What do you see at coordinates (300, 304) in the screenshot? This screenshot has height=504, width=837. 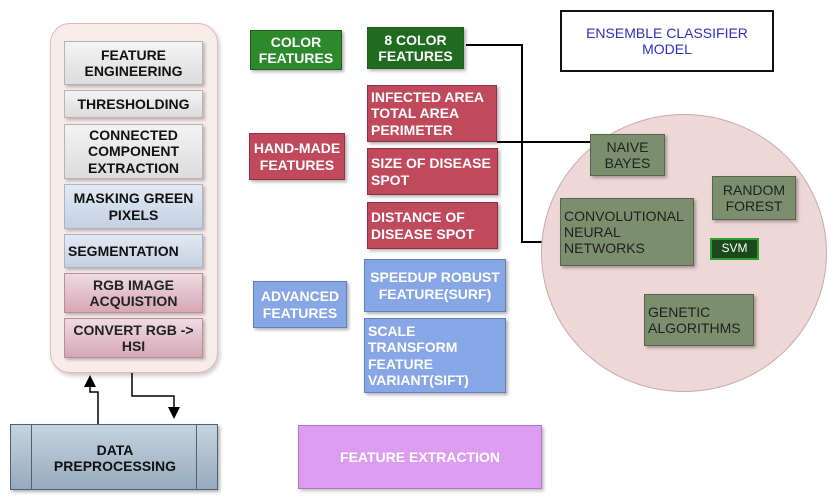 I see `advanced-features-box: ADVANCED FEATURES` at bounding box center [300, 304].